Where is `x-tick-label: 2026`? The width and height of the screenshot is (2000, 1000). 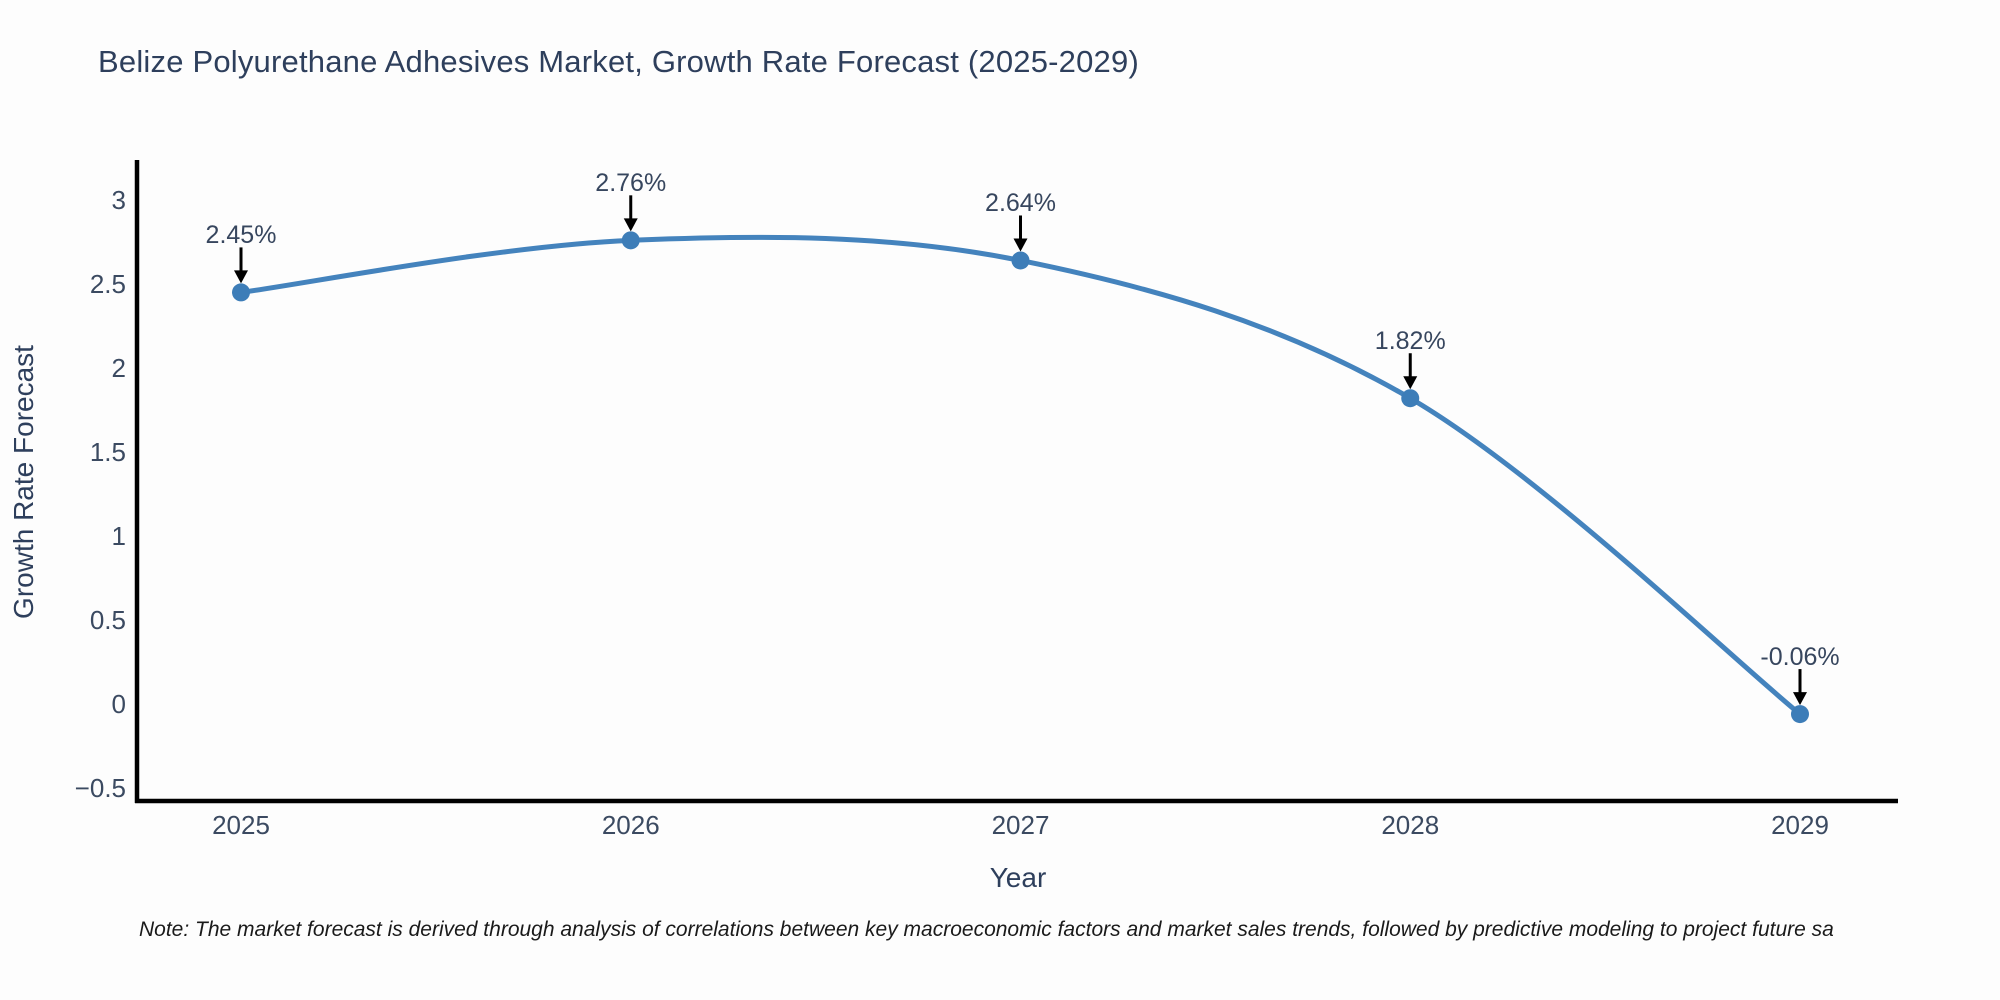
x-tick-label: 2026 is located at coordinates (630, 825).